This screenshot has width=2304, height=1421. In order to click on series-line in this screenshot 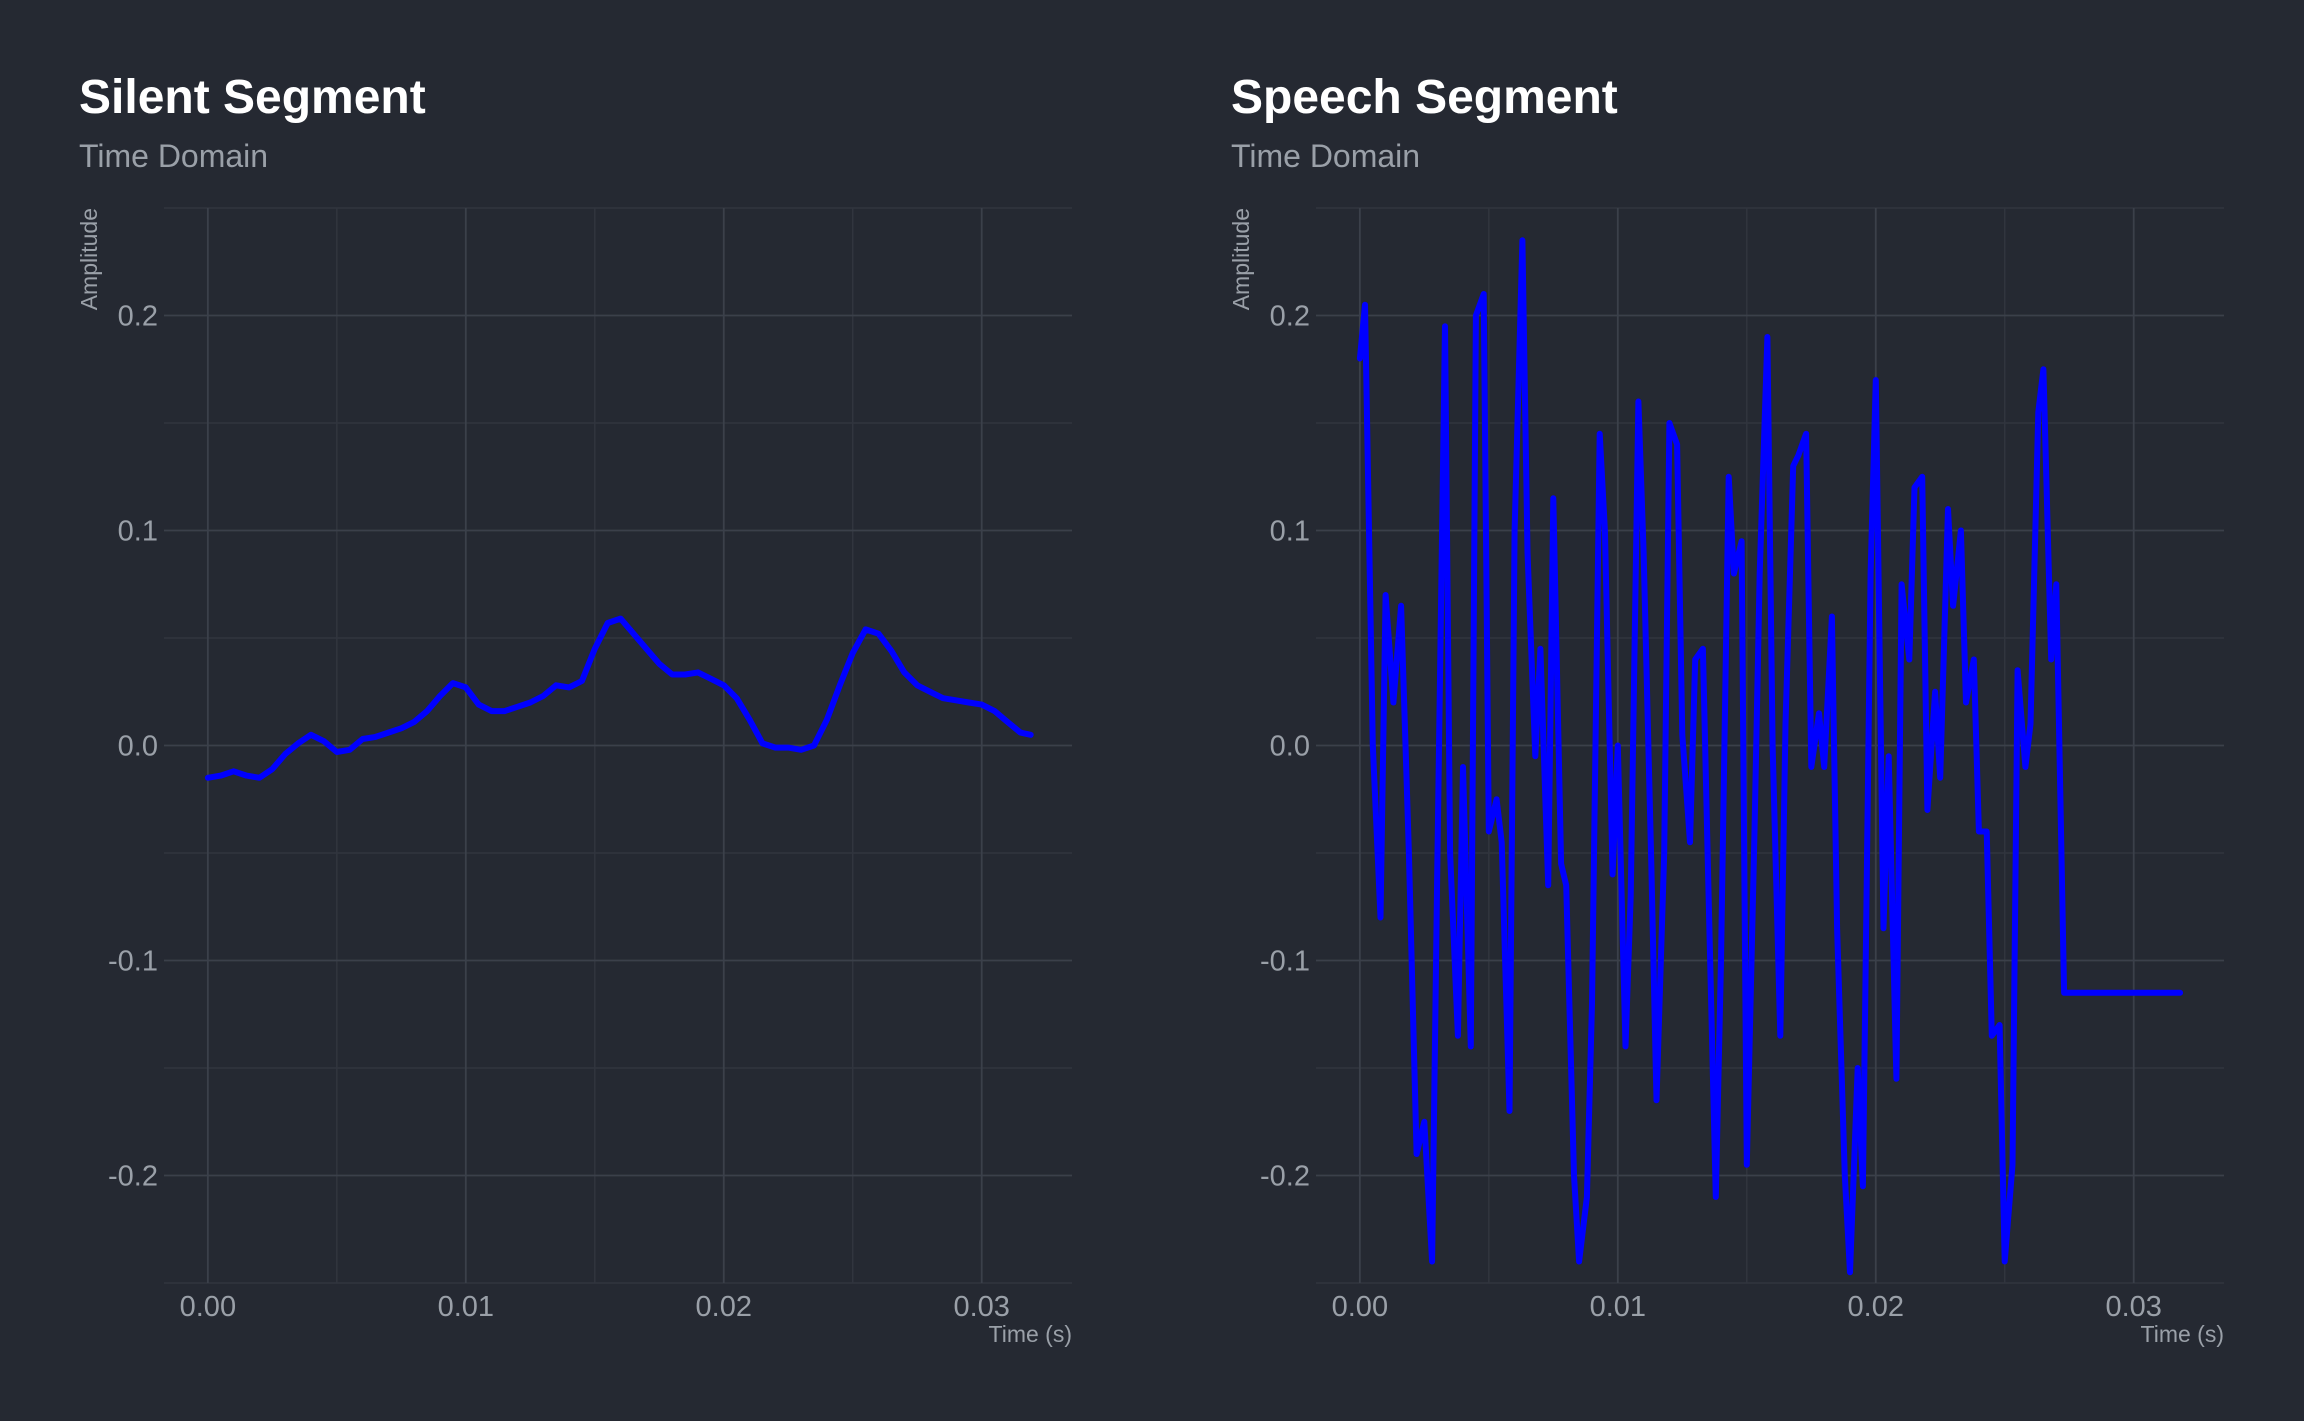, I will do `click(619, 698)`.